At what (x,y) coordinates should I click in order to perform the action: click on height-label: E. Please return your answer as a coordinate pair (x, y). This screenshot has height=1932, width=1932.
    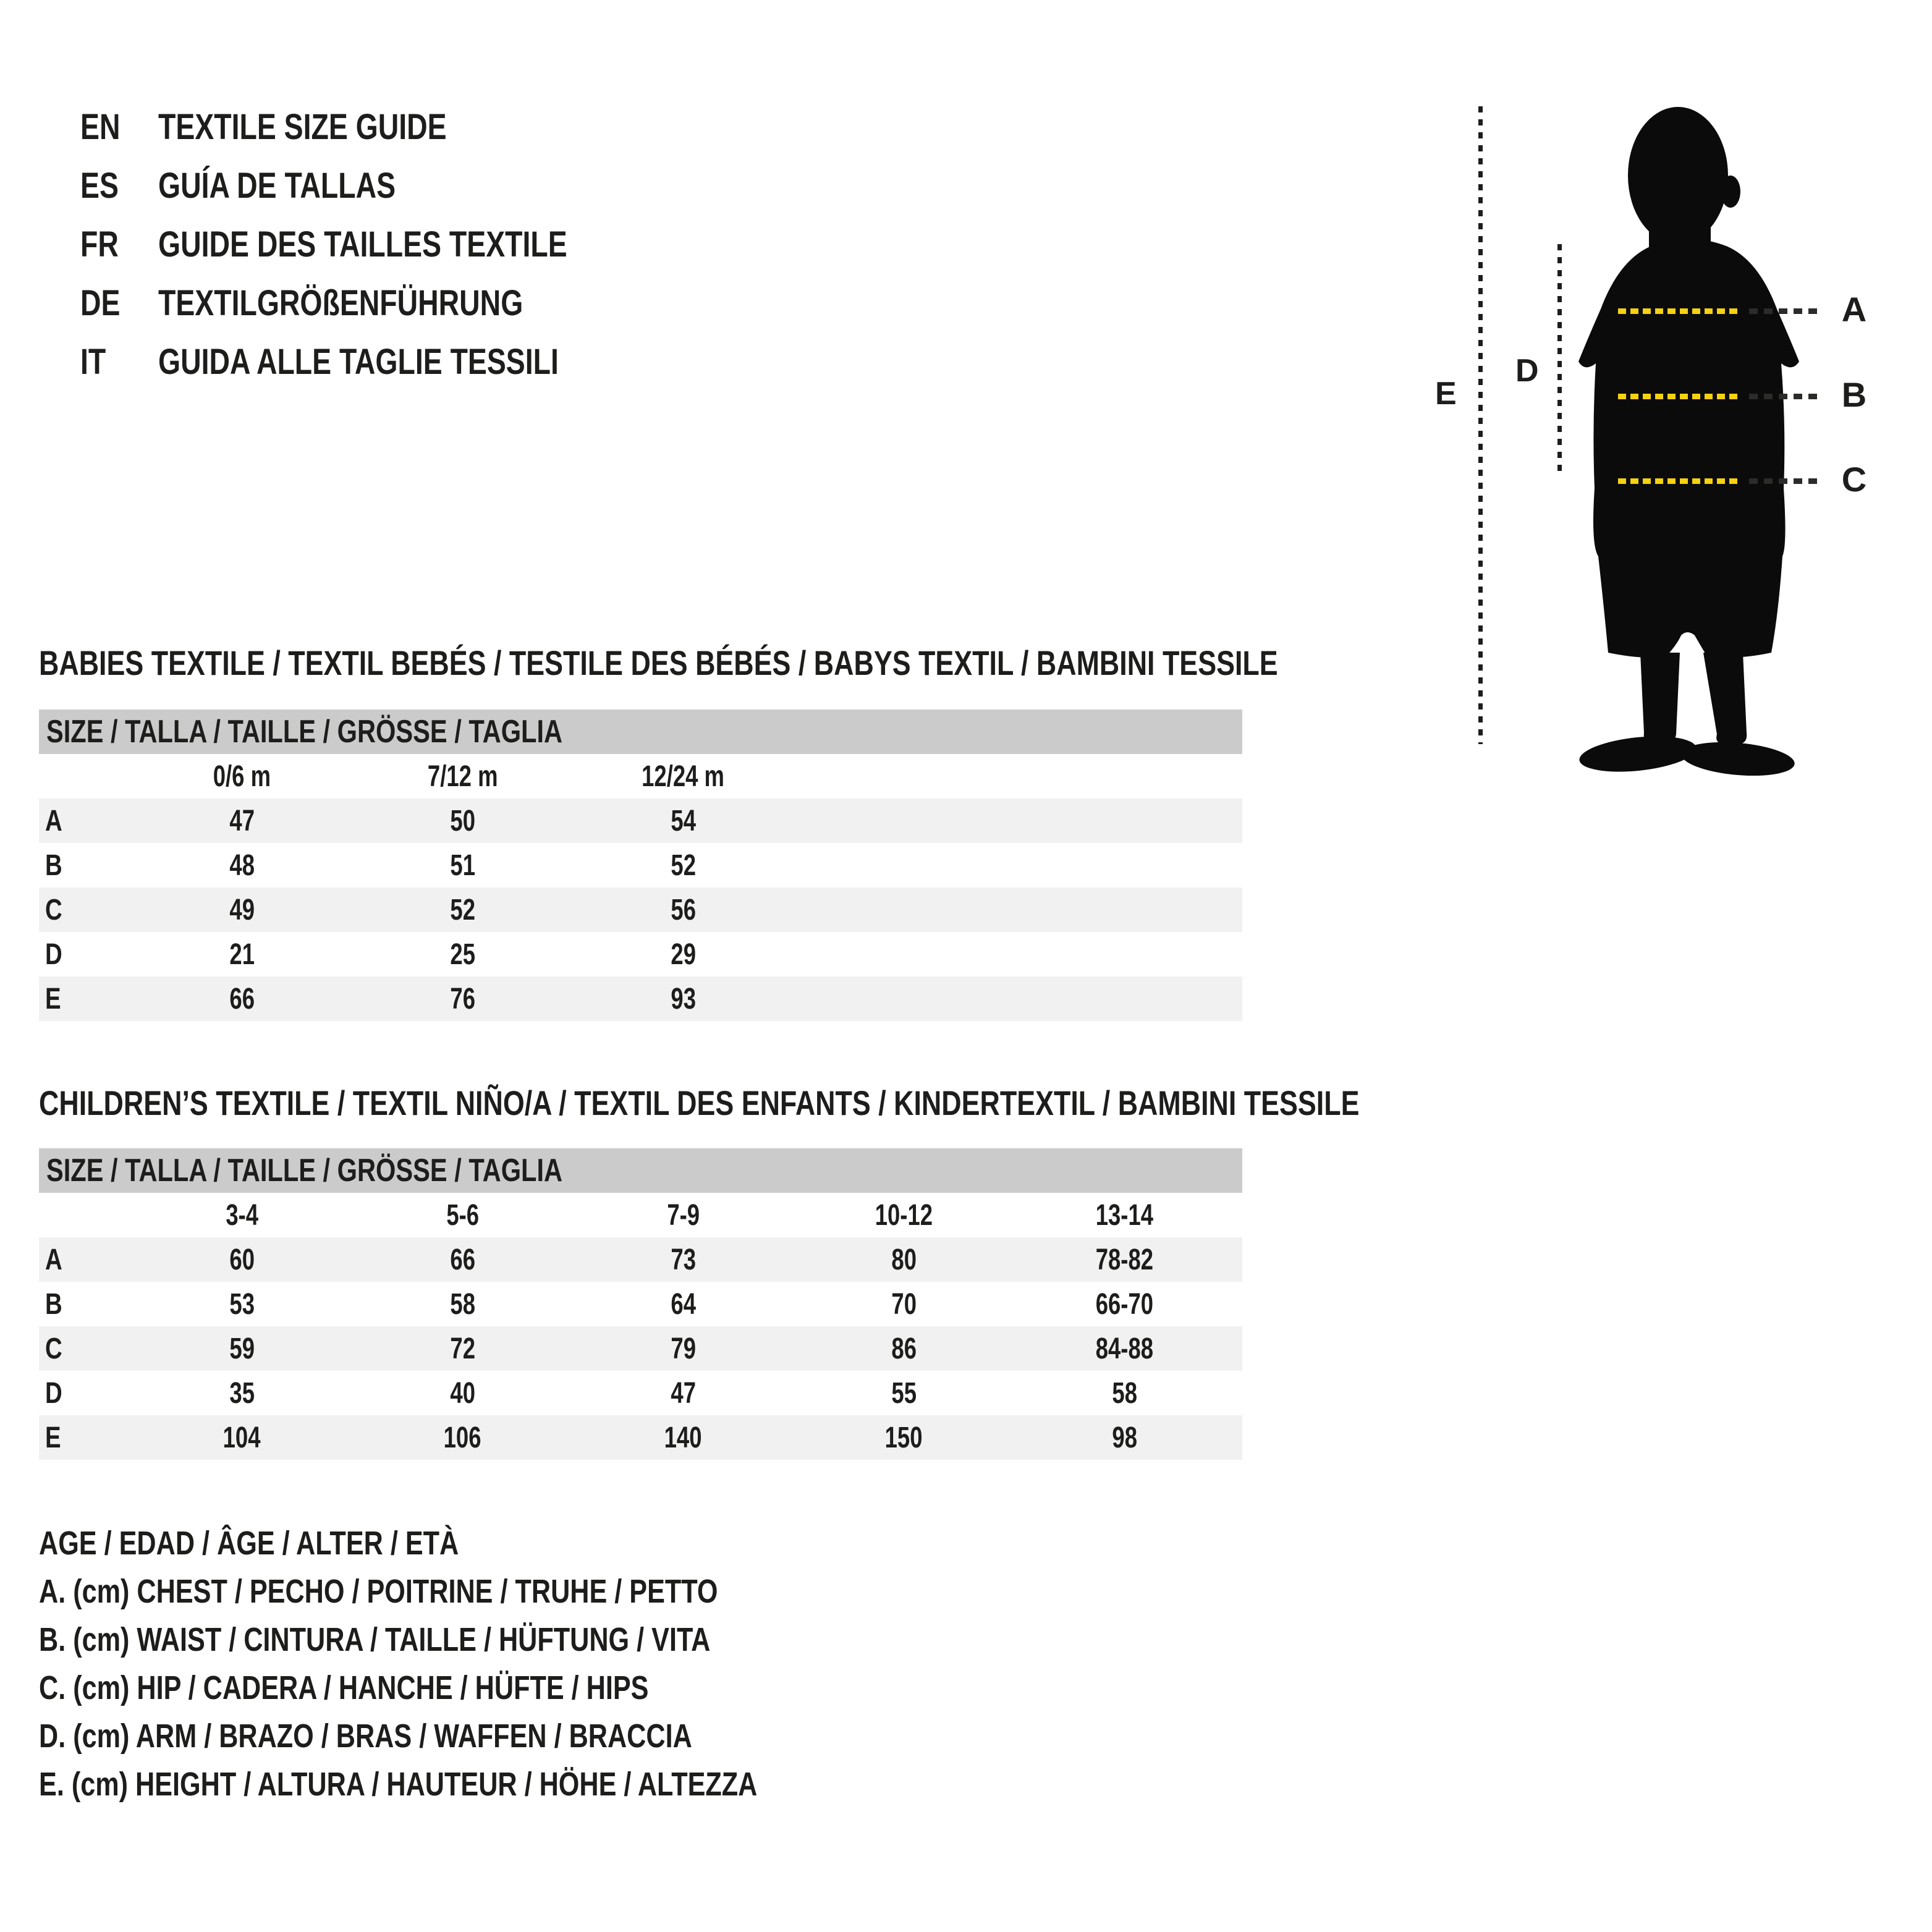
    Looking at the image, I should click on (1446, 394).